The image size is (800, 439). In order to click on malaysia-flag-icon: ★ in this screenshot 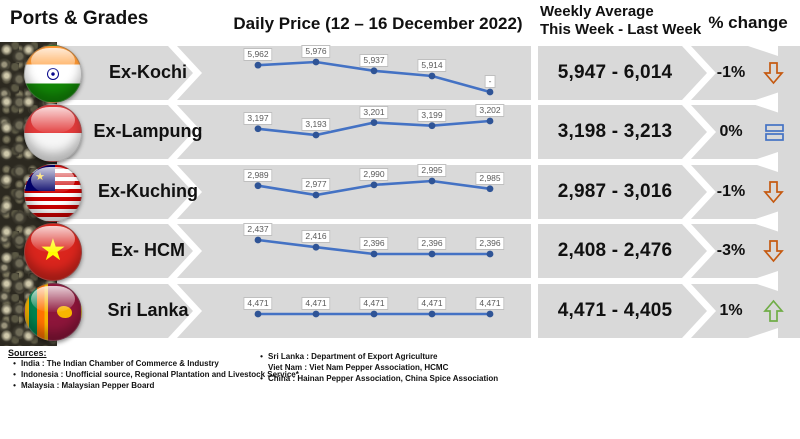, I will do `click(53, 193)`.